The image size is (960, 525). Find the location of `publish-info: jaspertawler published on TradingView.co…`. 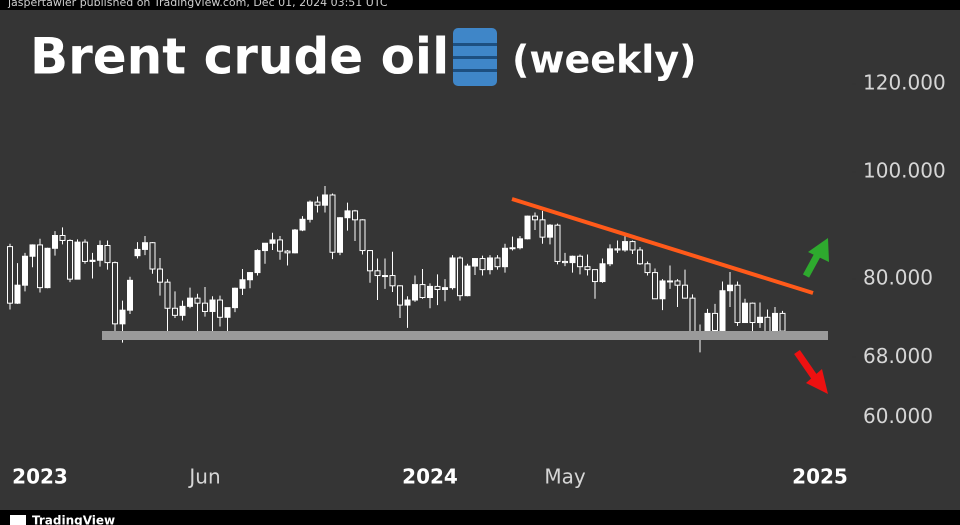

publish-info: jaspertawler published on TradingView.co… is located at coordinates (197, 4).